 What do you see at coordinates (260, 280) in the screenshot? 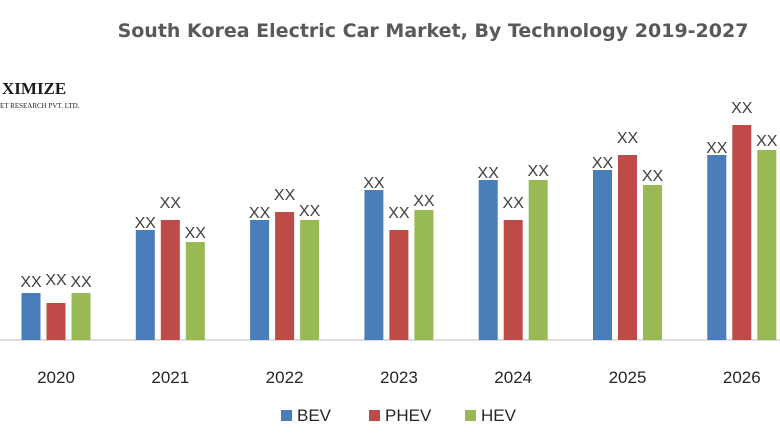
I see `bar-bev-2022` at bounding box center [260, 280].